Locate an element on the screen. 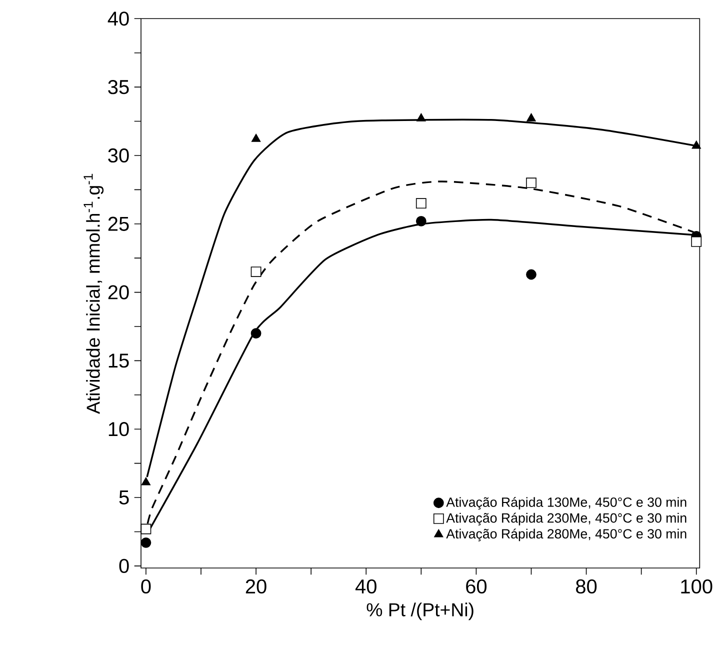 The width and height of the screenshot is (722, 655). x-tick-label: 40 is located at coordinates (365, 586).